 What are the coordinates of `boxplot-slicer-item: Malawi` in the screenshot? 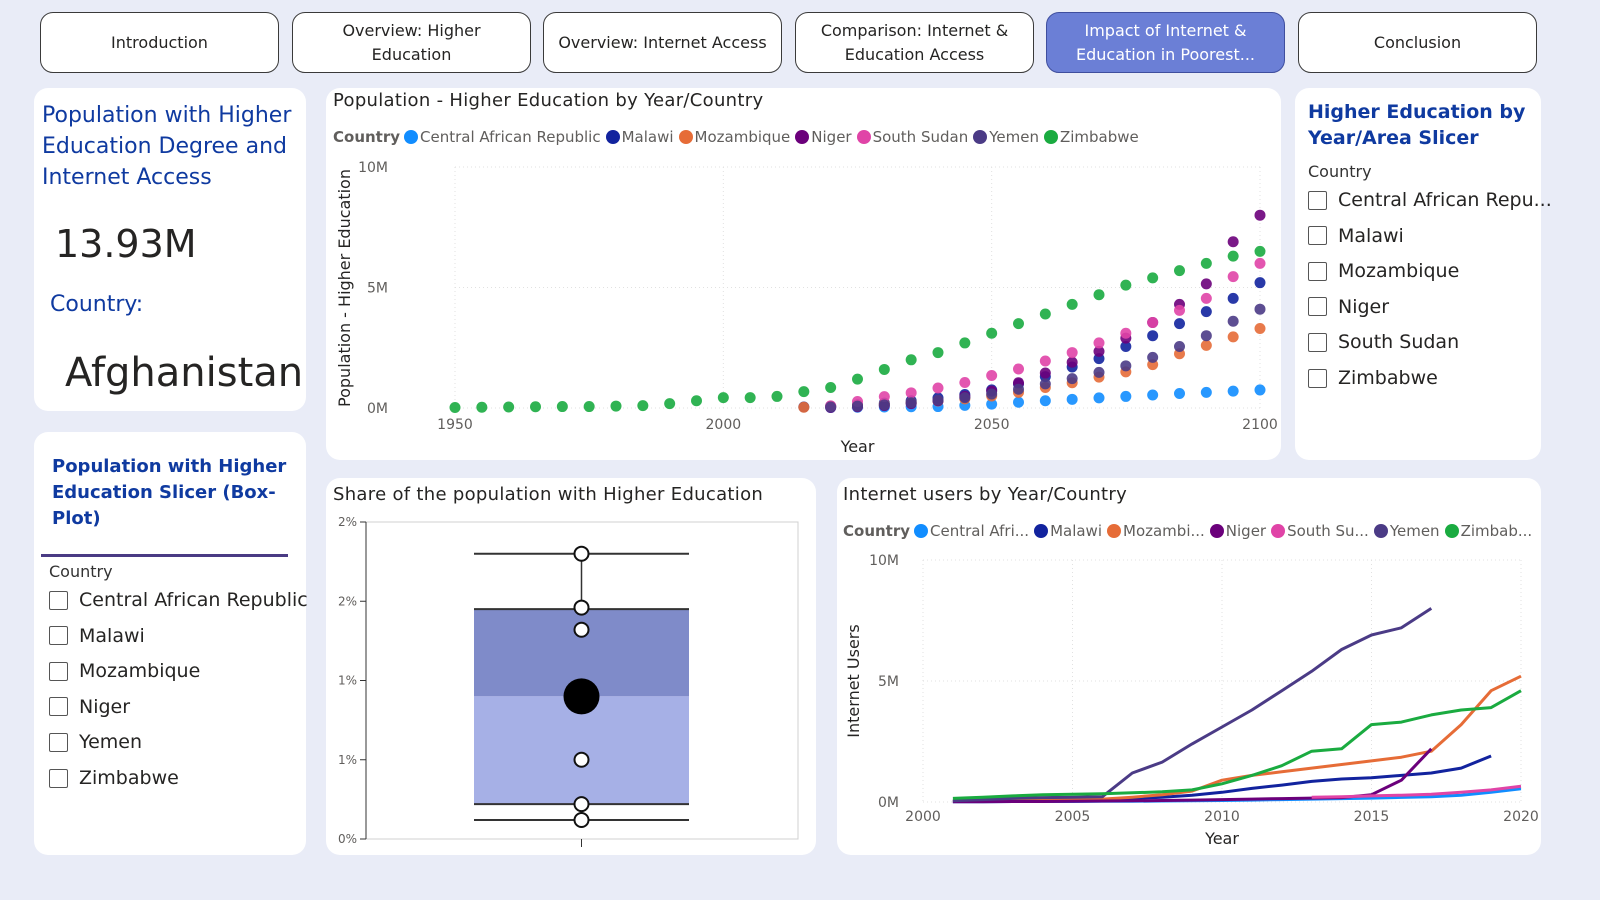 It's located at (97, 636).